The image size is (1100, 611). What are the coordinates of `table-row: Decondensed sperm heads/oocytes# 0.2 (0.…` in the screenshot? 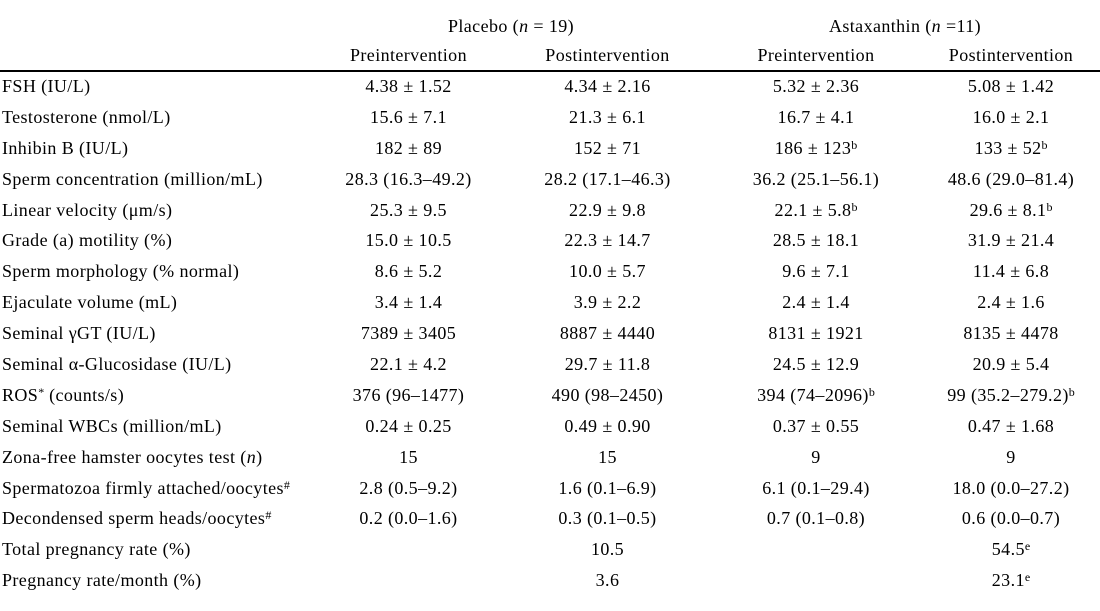 It's located at (550, 518).